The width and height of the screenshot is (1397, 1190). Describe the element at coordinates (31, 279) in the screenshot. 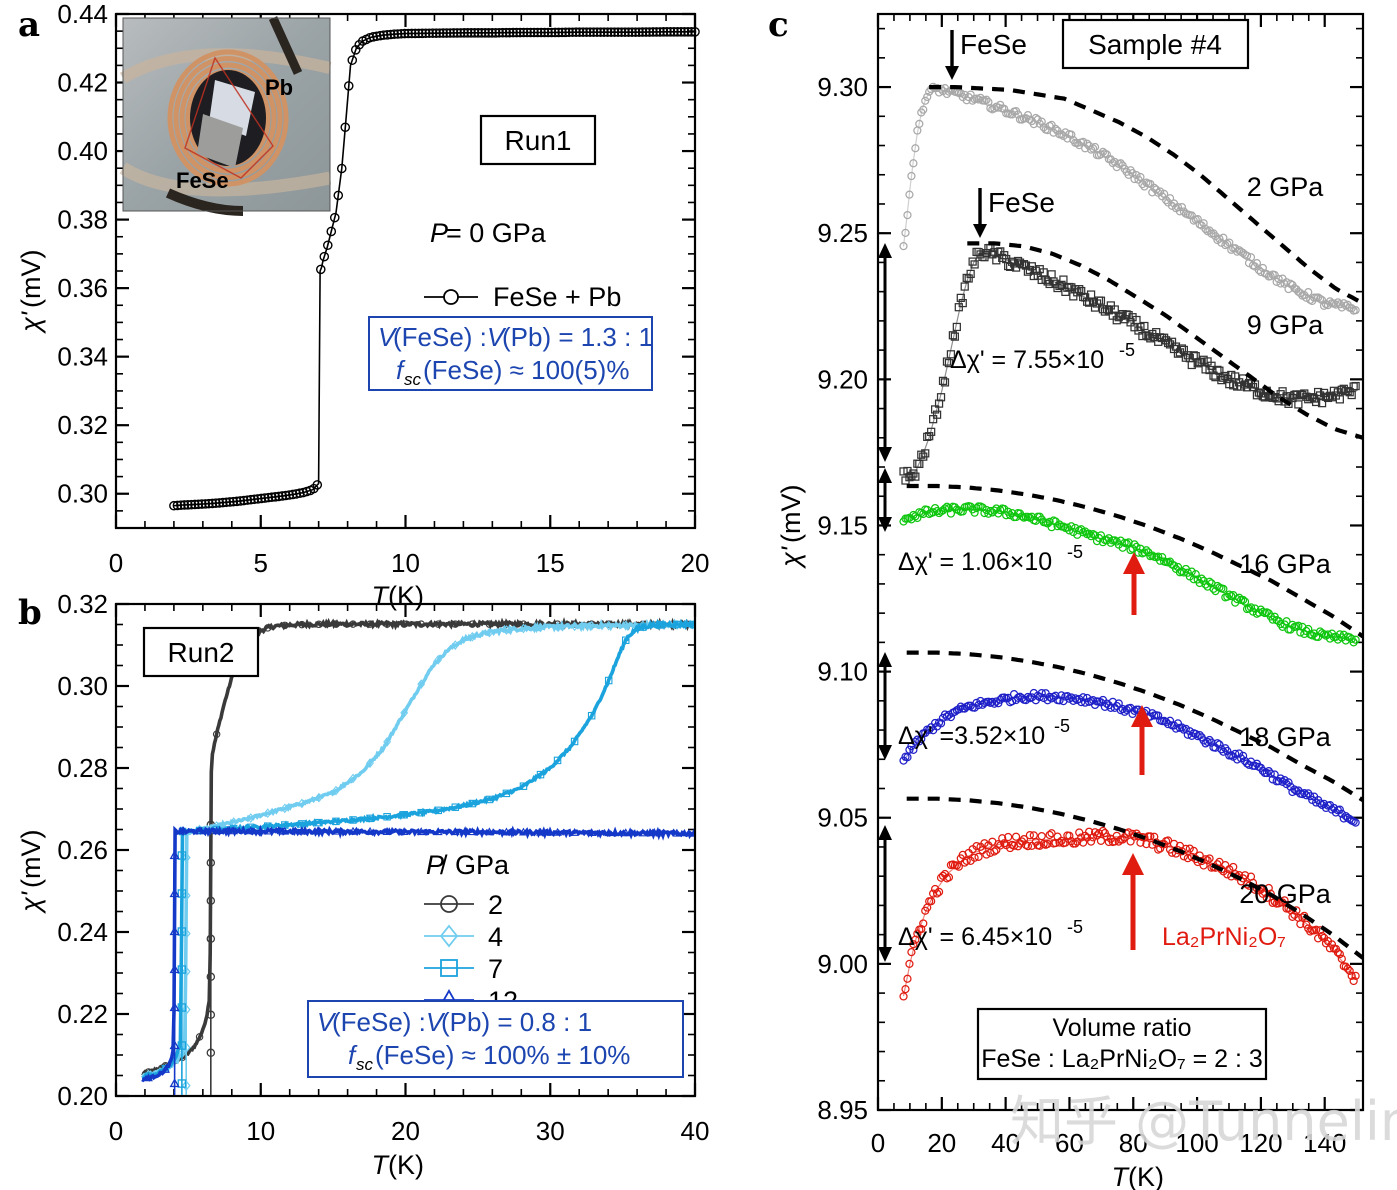

I see `svg-text: (mV)` at that location.